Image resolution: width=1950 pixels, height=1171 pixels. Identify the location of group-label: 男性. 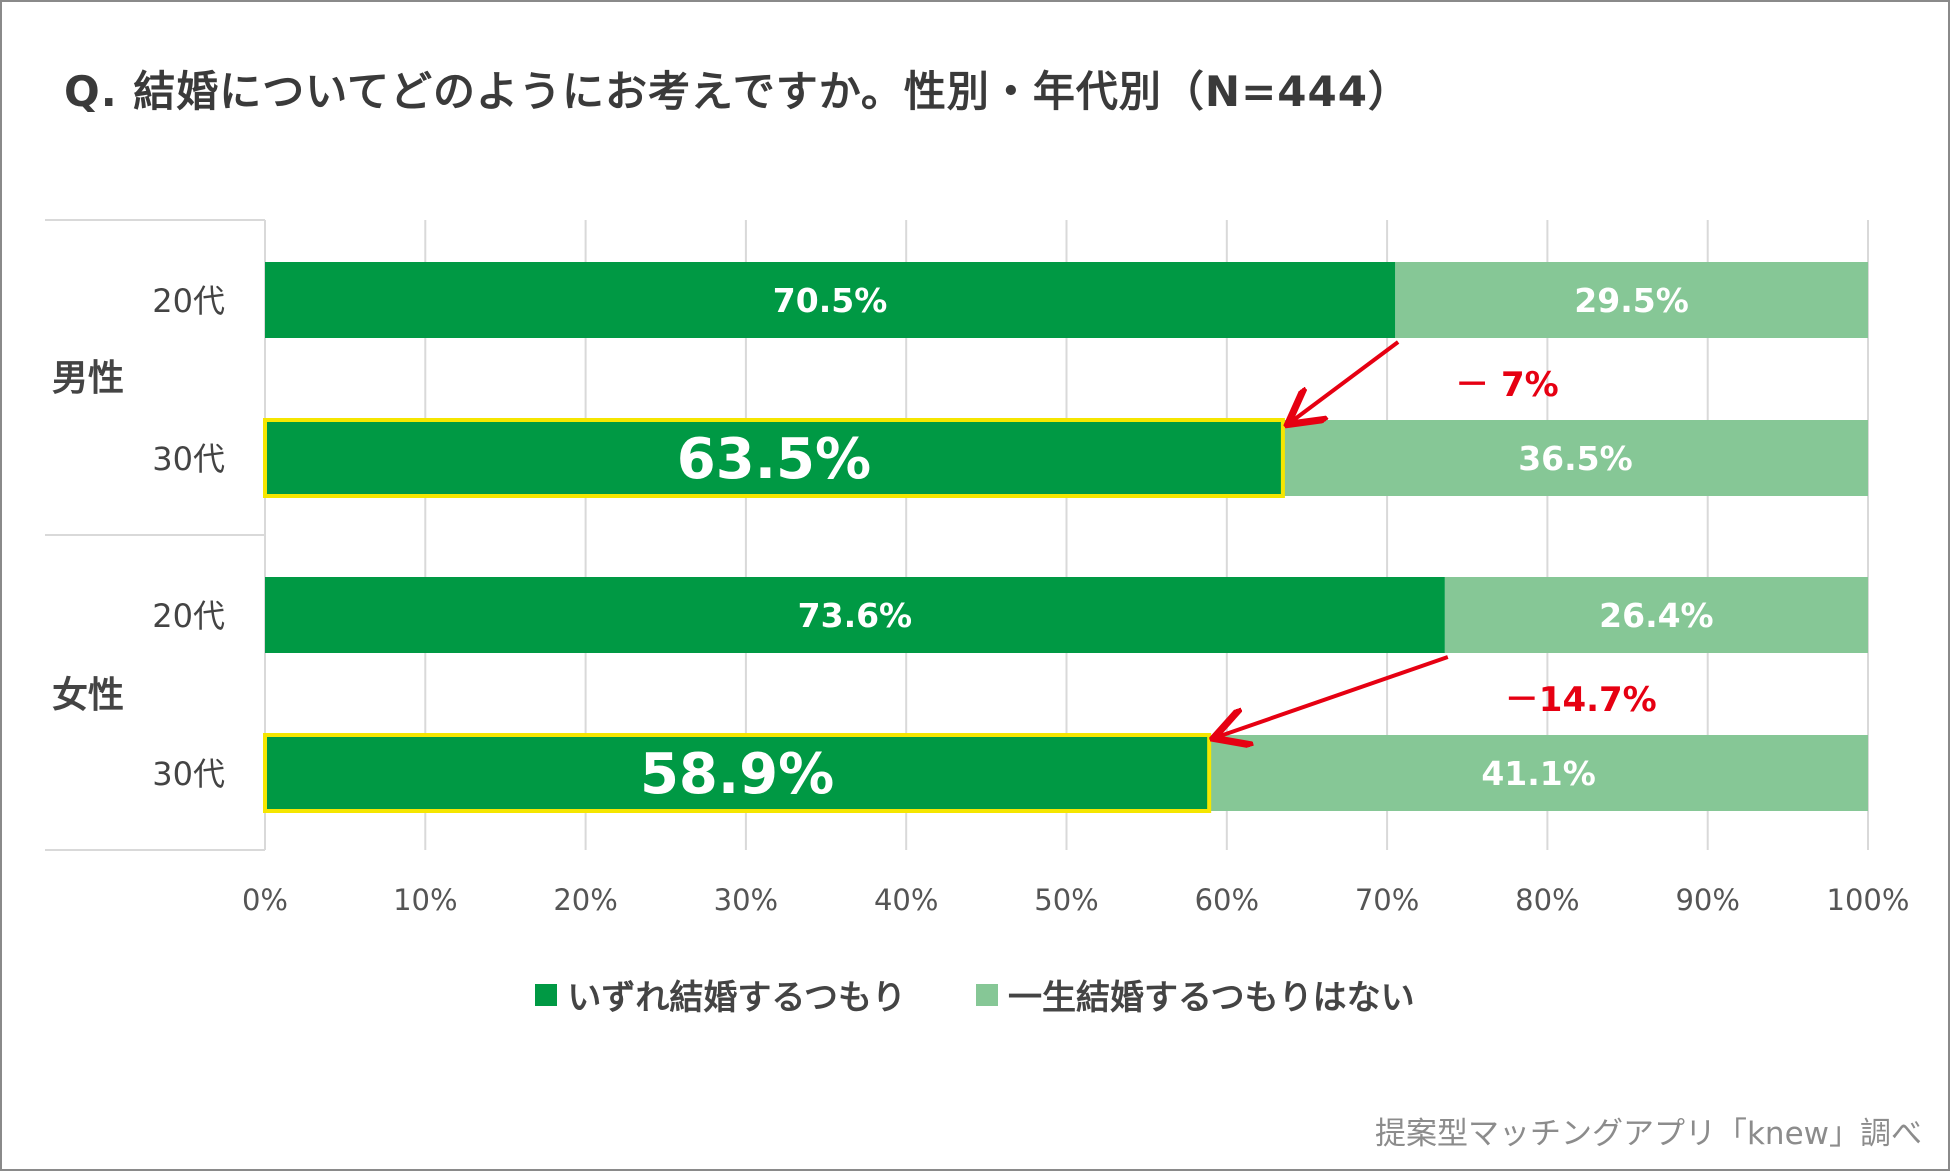
(88, 378).